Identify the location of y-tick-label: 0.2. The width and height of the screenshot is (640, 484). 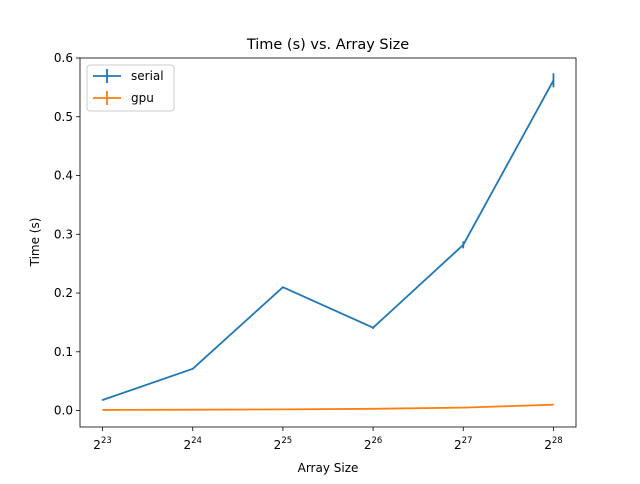
(63, 293).